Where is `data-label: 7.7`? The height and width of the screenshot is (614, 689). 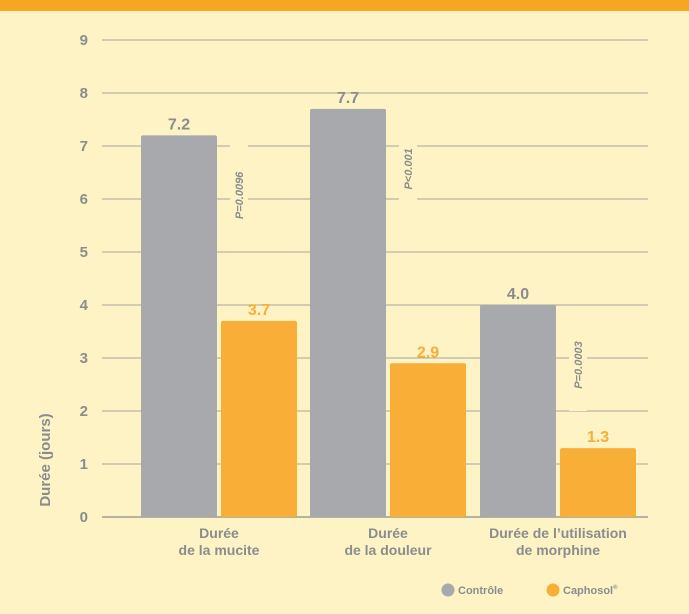
data-label: 7.7 is located at coordinates (348, 98).